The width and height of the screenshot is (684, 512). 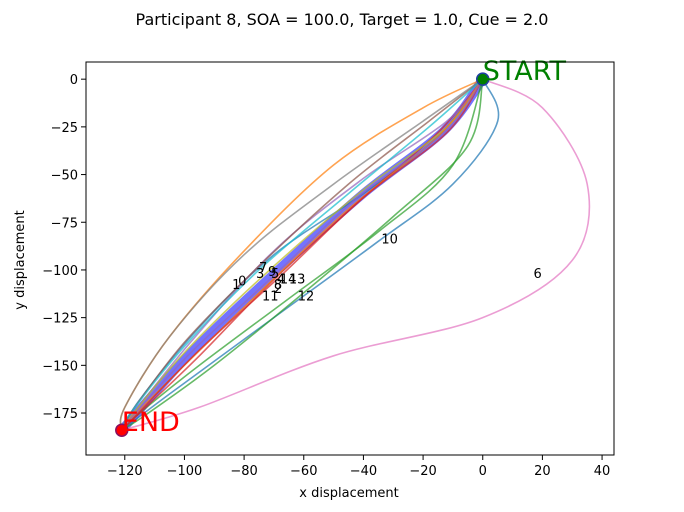 I want to click on x-tick-label: −40, so click(x=363, y=471).